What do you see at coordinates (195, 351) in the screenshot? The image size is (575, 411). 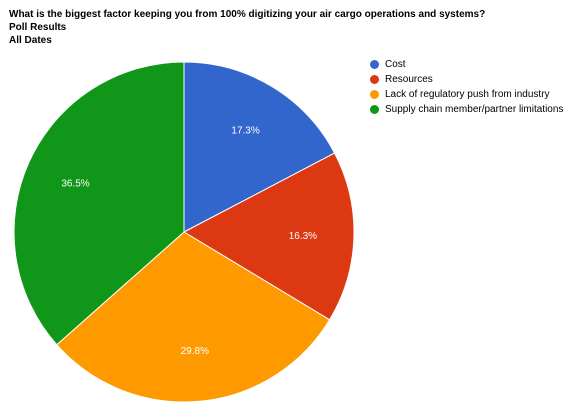 I see `slice-label-3: 29.8%` at bounding box center [195, 351].